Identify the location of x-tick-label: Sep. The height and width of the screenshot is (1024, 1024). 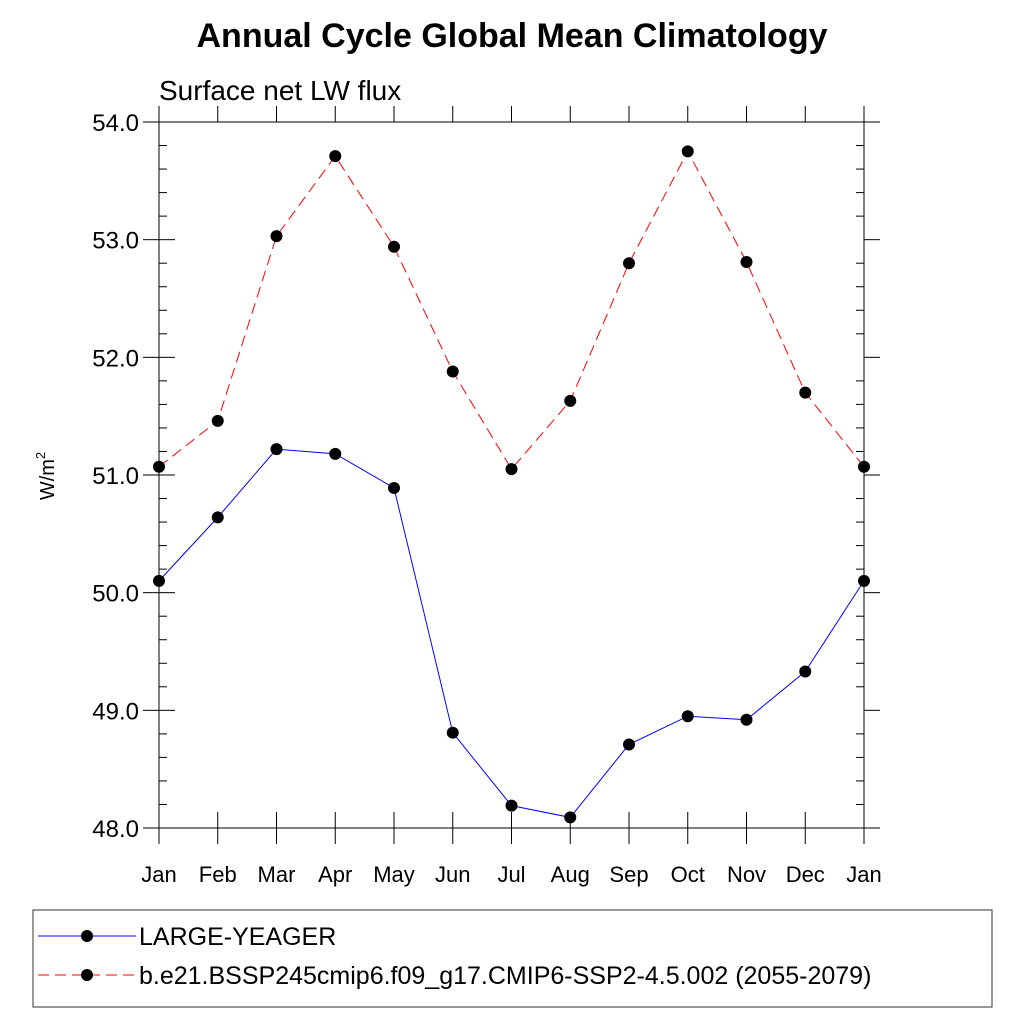
(628, 874).